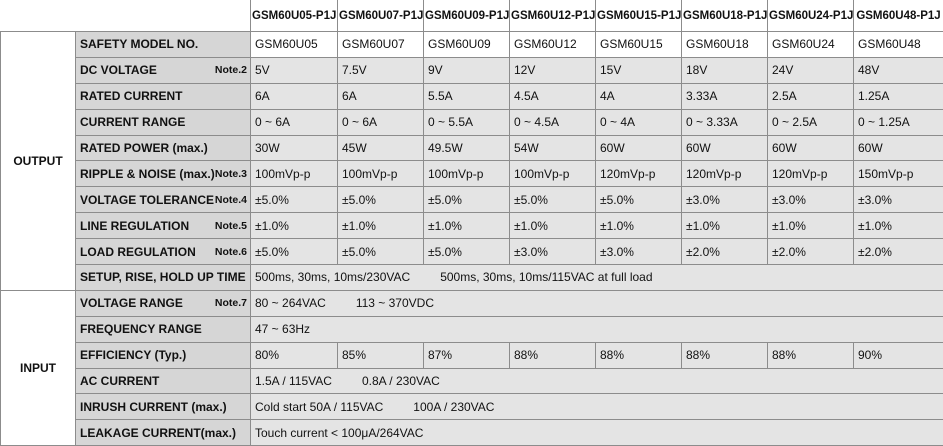  What do you see at coordinates (163, 148) in the screenshot?
I see `param-label: RATED POWER (max.)` at bounding box center [163, 148].